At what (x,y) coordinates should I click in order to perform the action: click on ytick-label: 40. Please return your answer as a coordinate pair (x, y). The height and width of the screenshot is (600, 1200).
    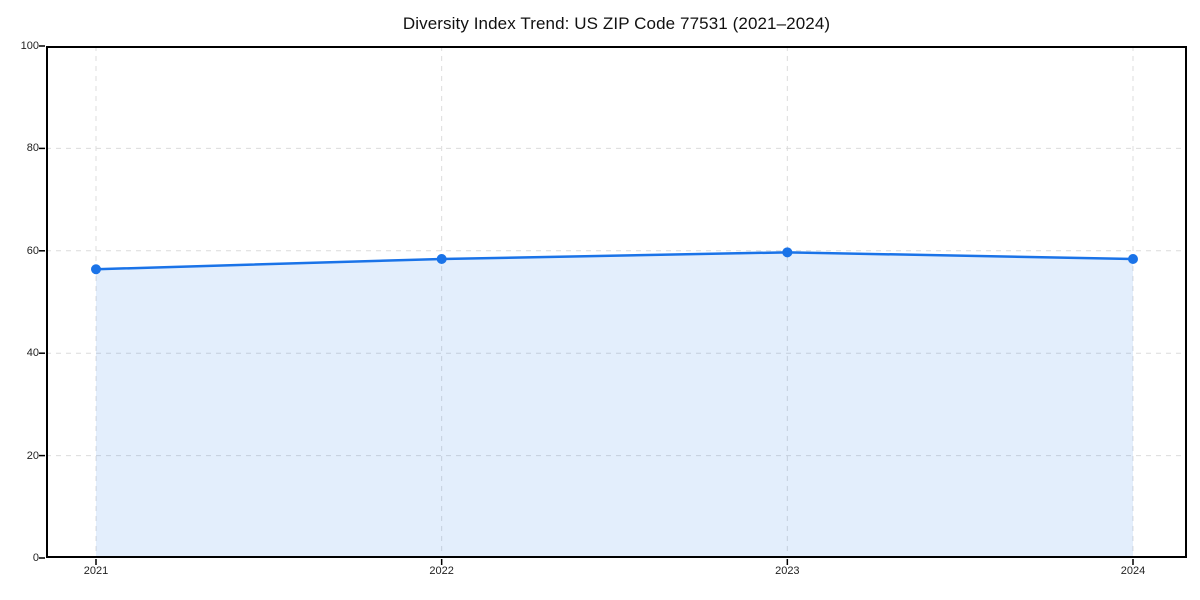
    Looking at the image, I should click on (32, 353).